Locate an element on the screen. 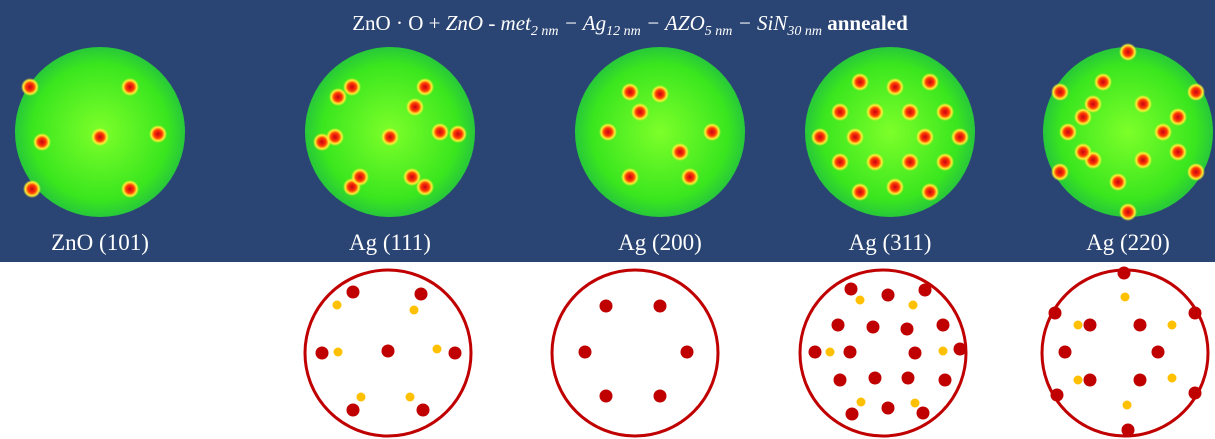 This screenshot has width=1215, height=439. panel-label: Ag (220) is located at coordinates (1128, 242).